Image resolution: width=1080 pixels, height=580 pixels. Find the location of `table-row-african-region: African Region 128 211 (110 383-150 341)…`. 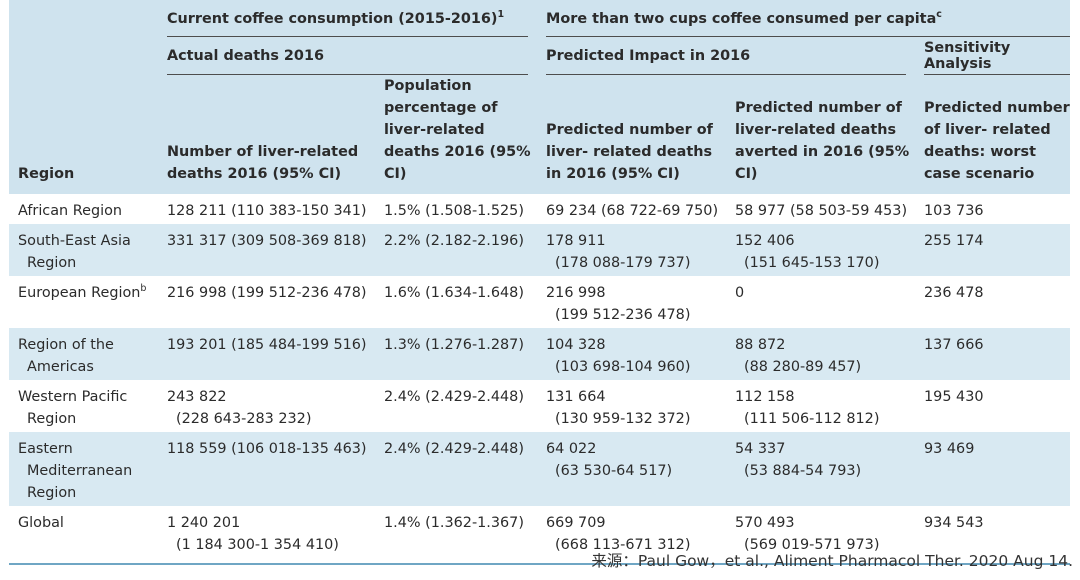

table-row-african-region: African Region 128 211 (110 383-150 341)… is located at coordinates (540, 209).